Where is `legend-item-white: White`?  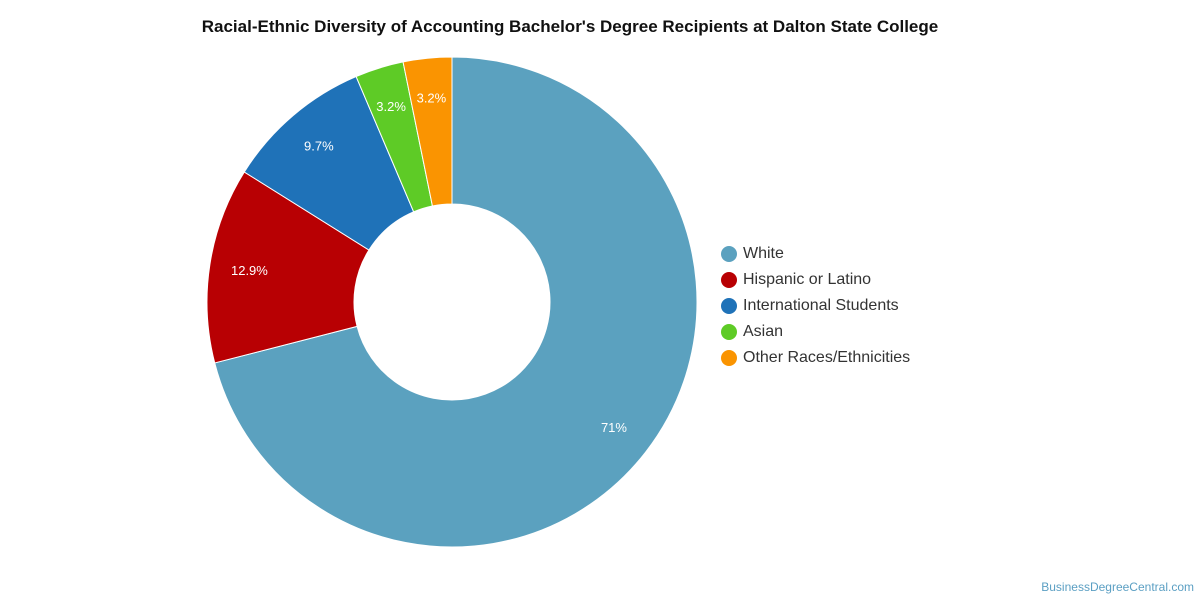 legend-item-white: White is located at coordinates (815, 254).